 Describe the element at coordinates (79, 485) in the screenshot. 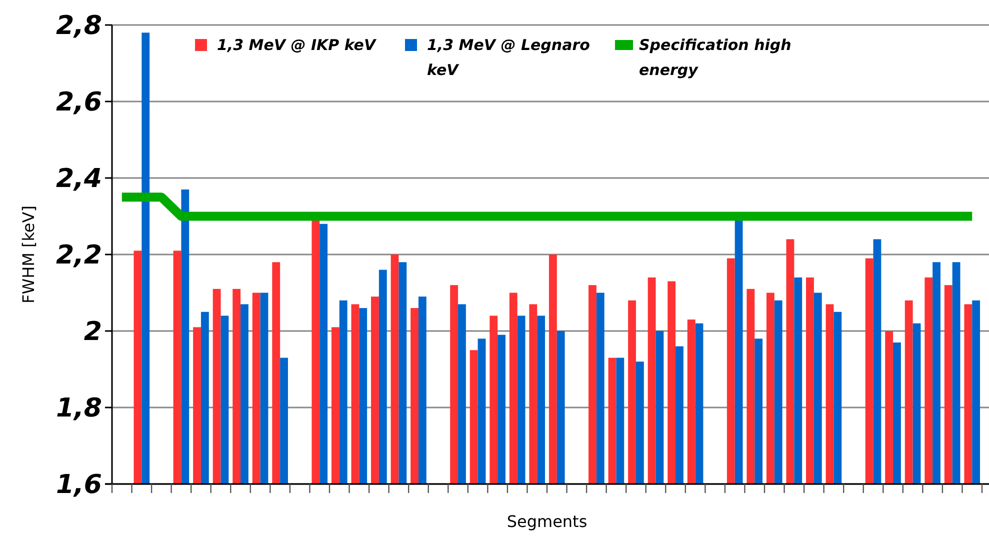

I see `y-tick-label: 1,6` at that location.